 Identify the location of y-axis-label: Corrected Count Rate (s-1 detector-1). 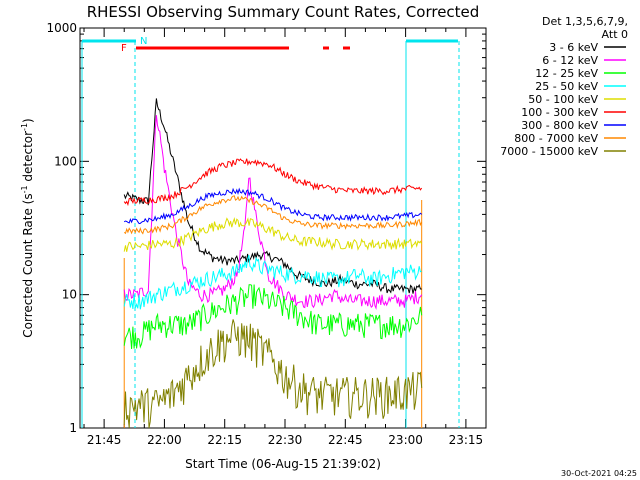
(27, 227).